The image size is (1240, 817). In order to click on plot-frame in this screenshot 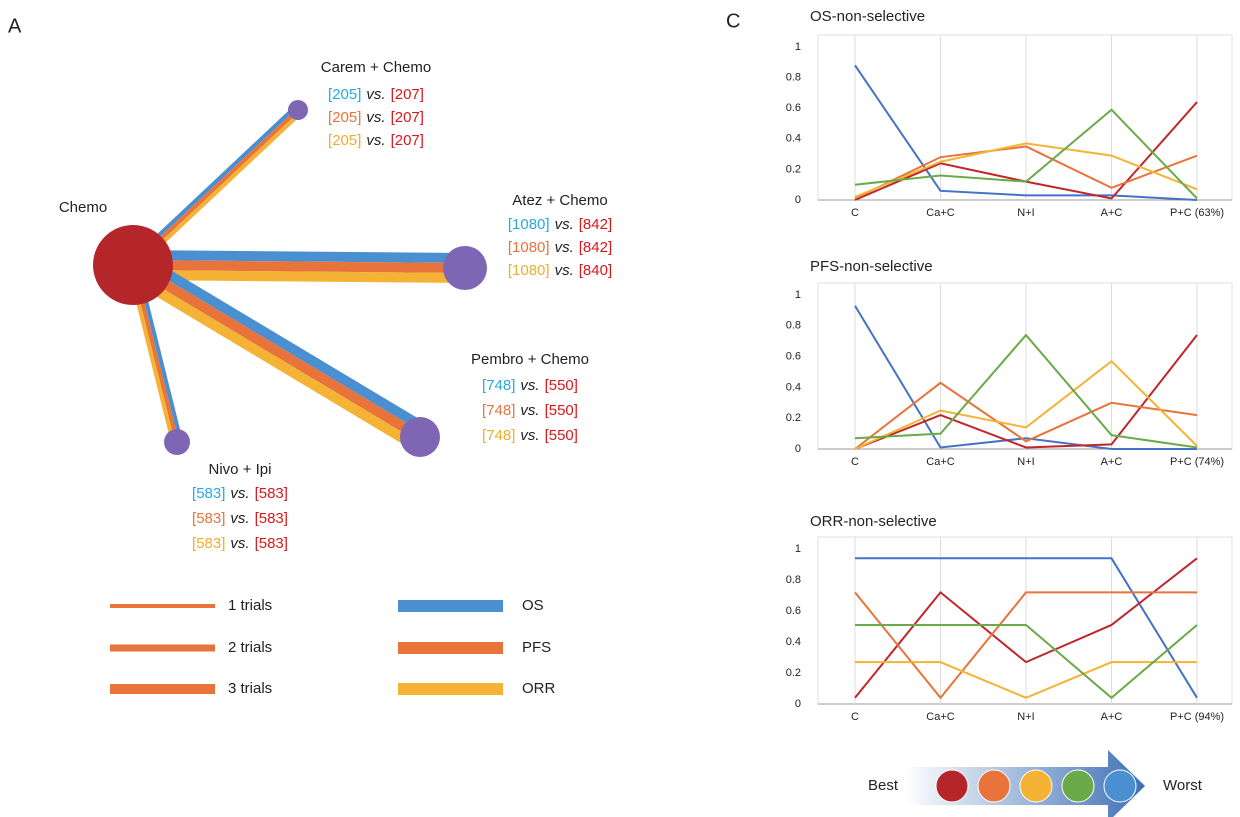, I will do `click(1025, 366)`.